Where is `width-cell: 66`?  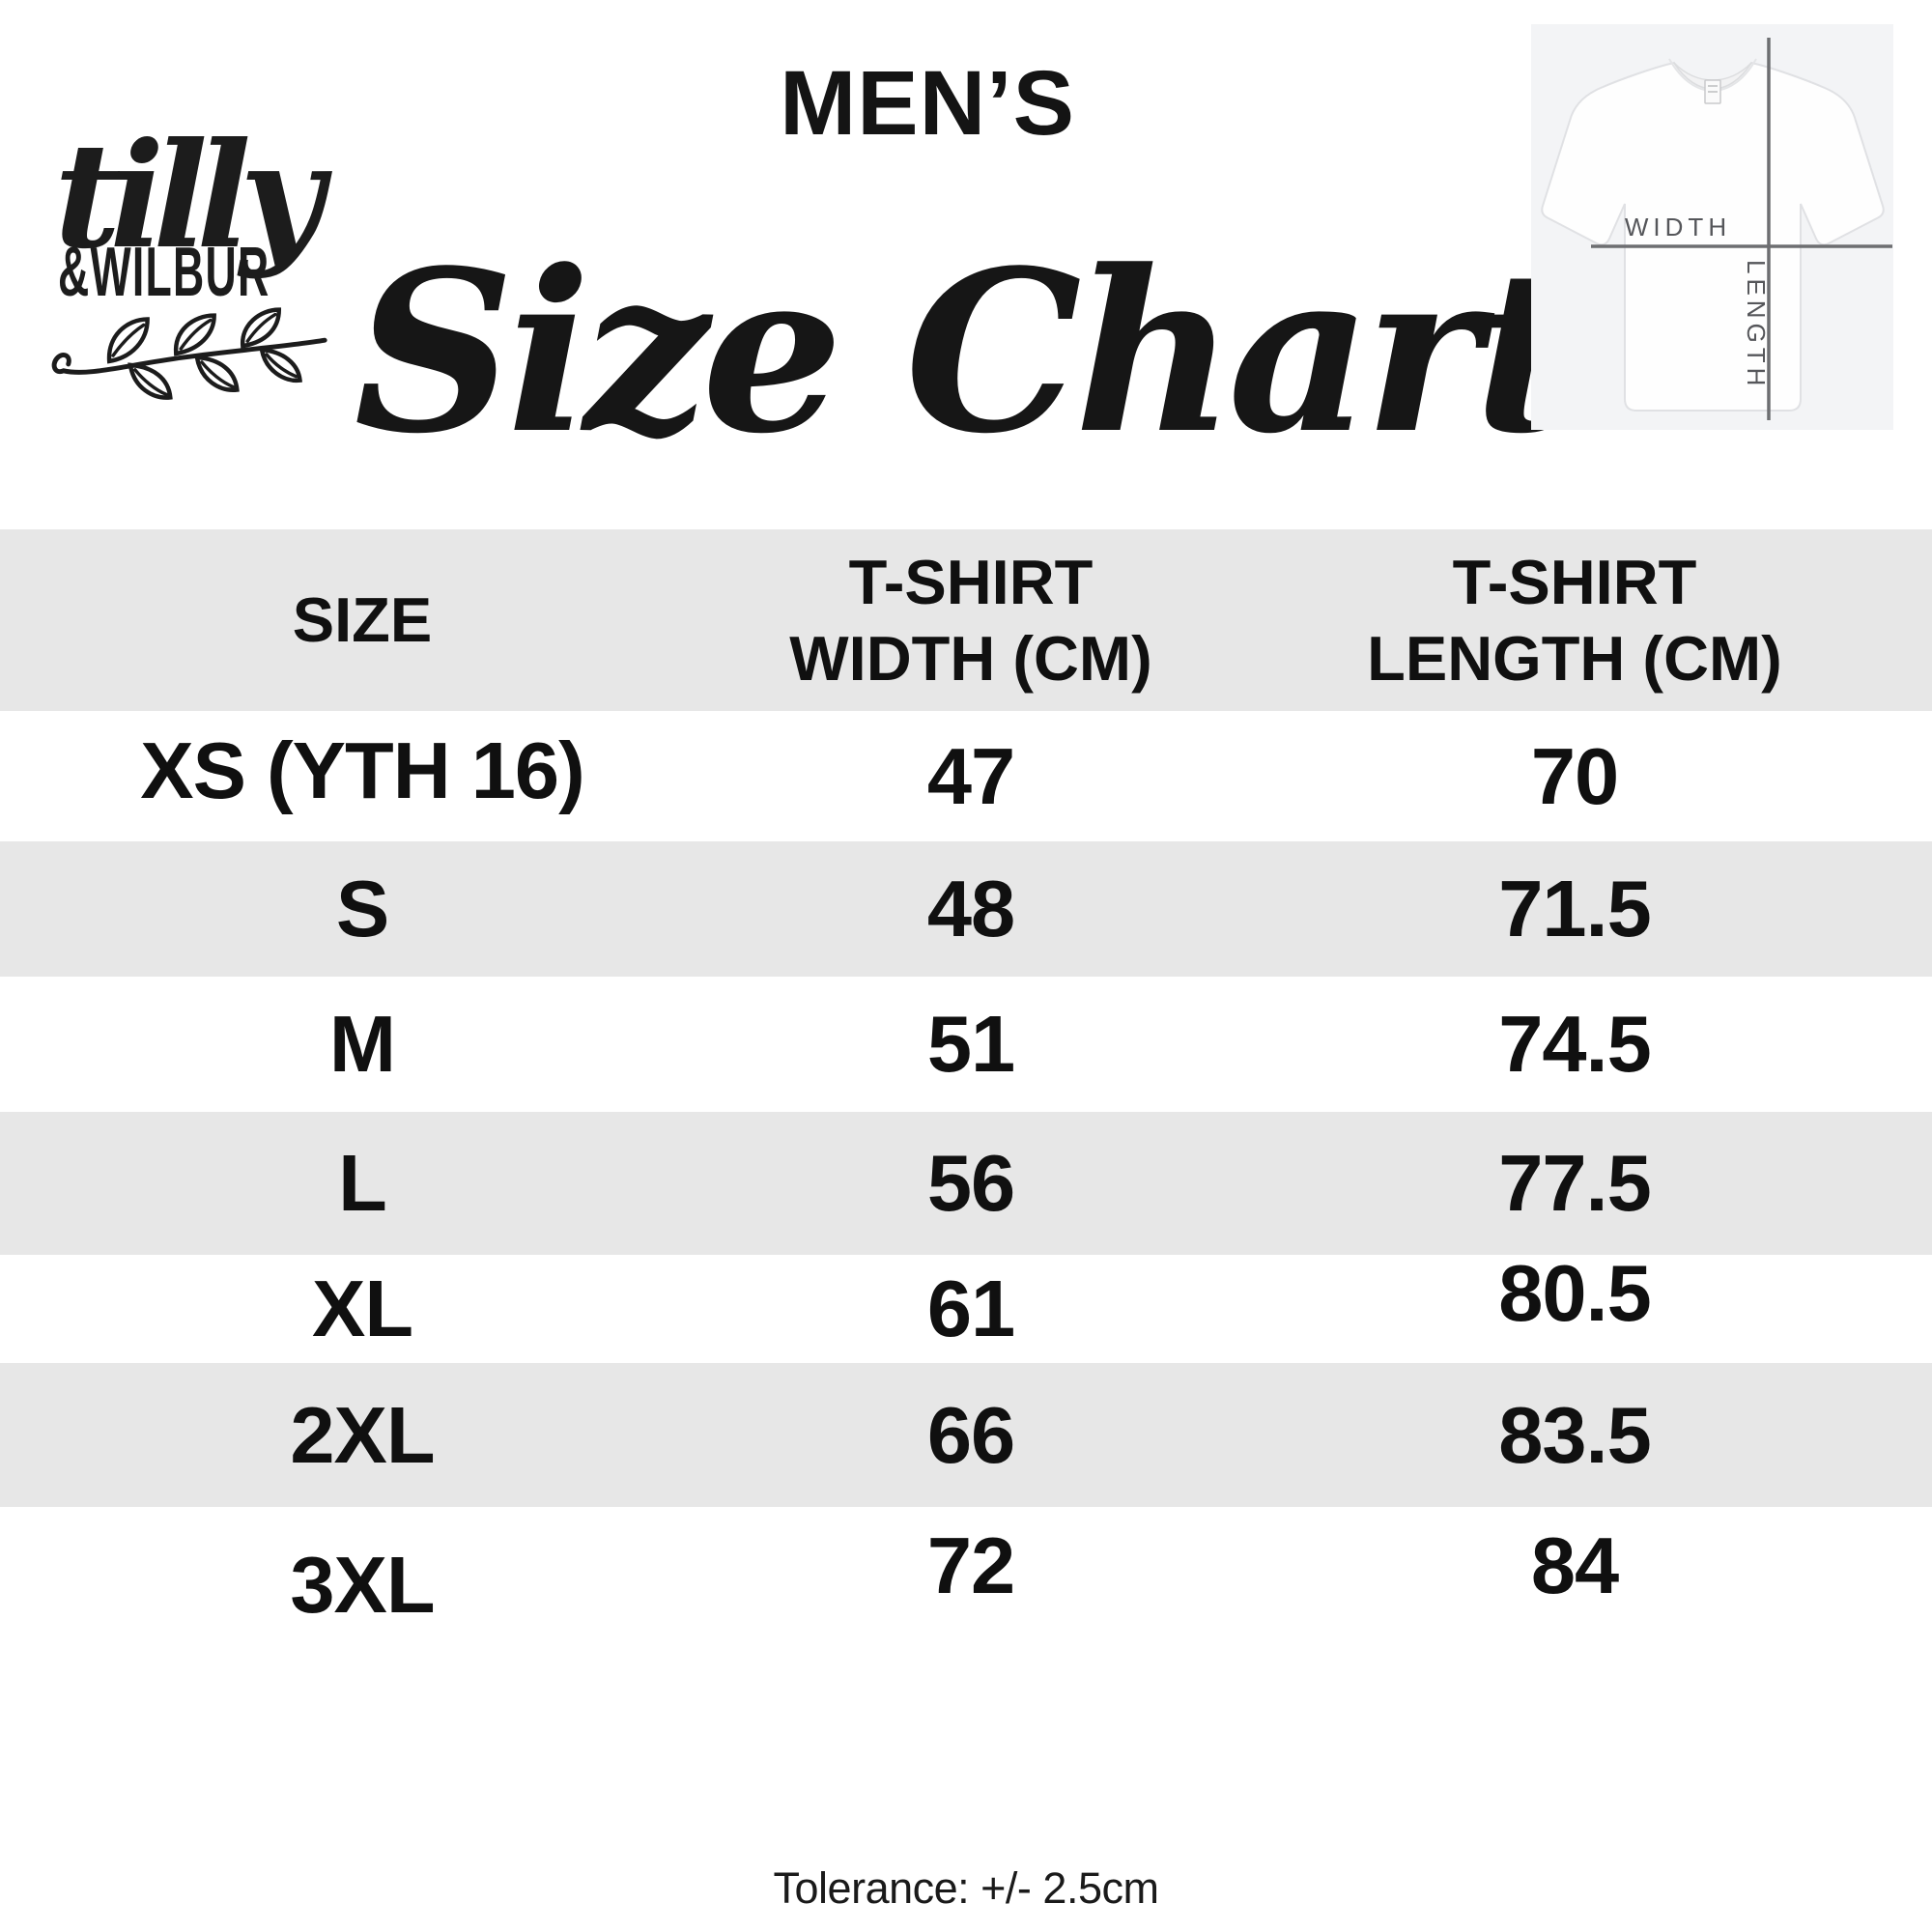 width-cell: 66 is located at coordinates (970, 1434).